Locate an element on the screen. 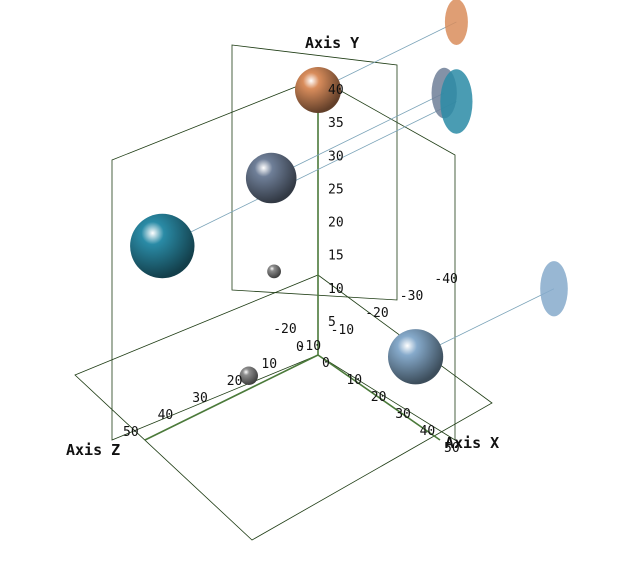  x-tick-label: 10 is located at coordinates (354, 380).